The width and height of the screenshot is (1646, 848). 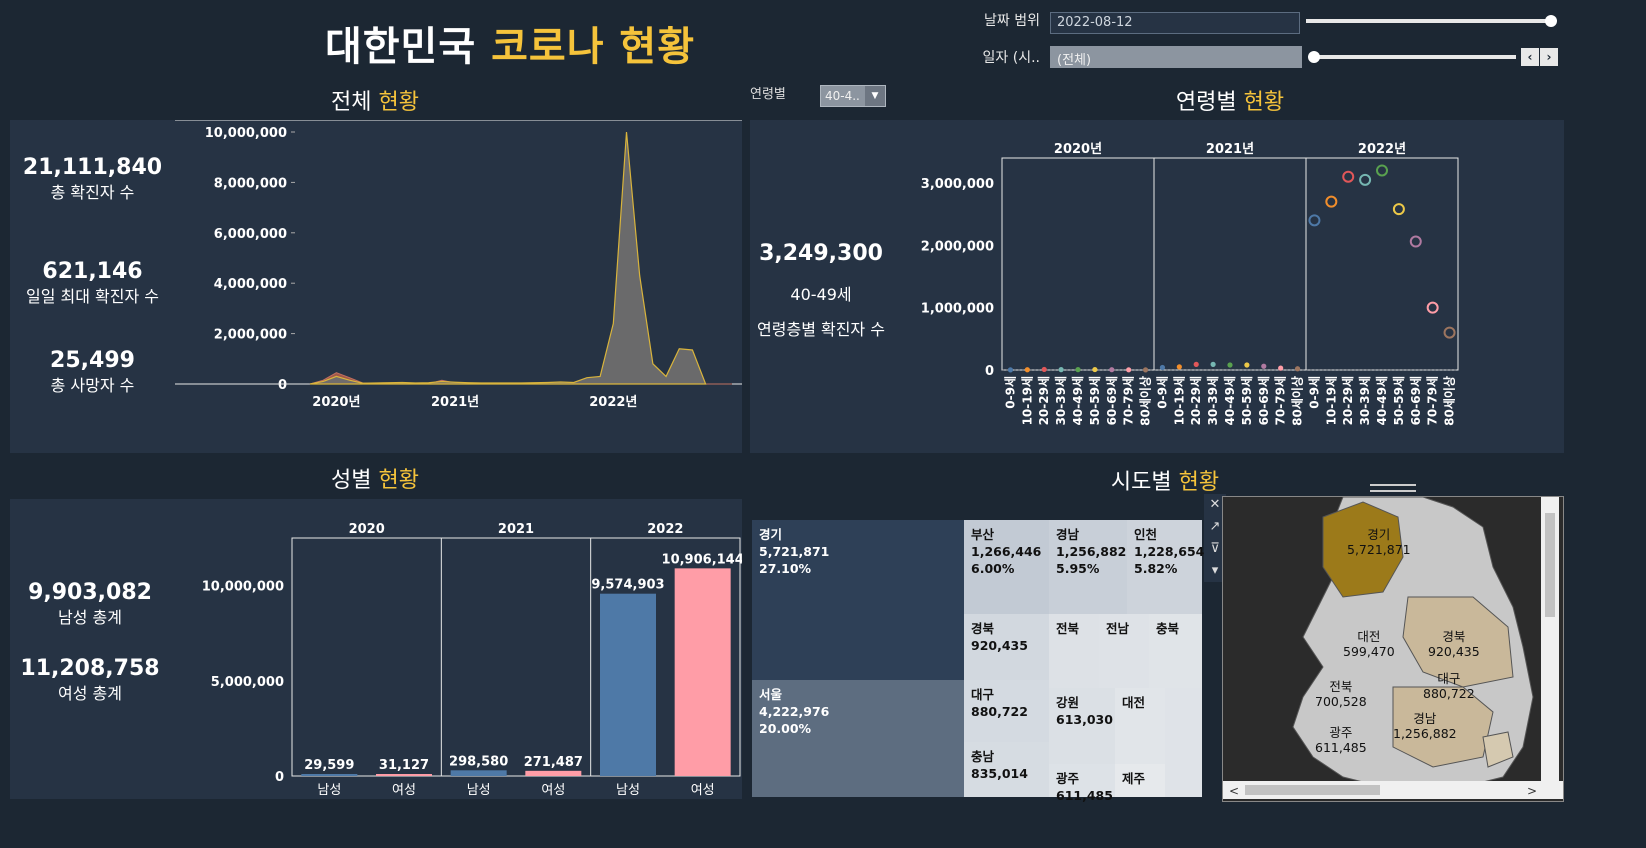 I want to click on age-filter-value: 40-4.., so click(x=842, y=96).